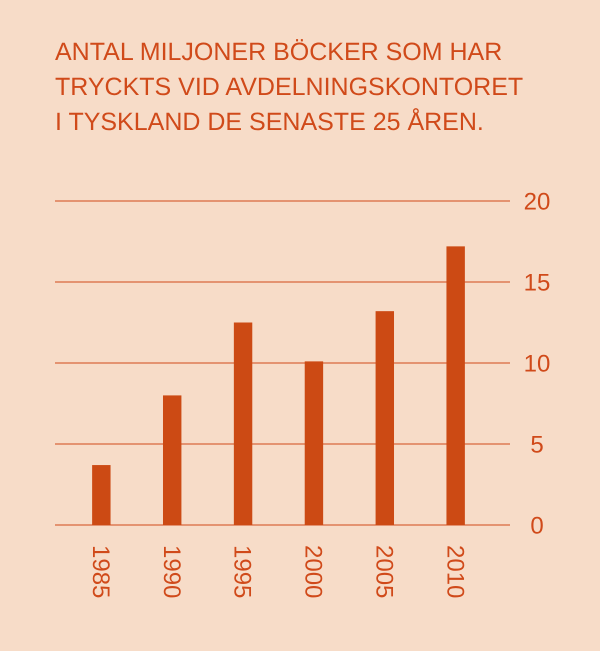 Image resolution: width=600 pixels, height=651 pixels. Describe the element at coordinates (313, 571) in the screenshot. I see `x-tick-label: 2000` at that location.